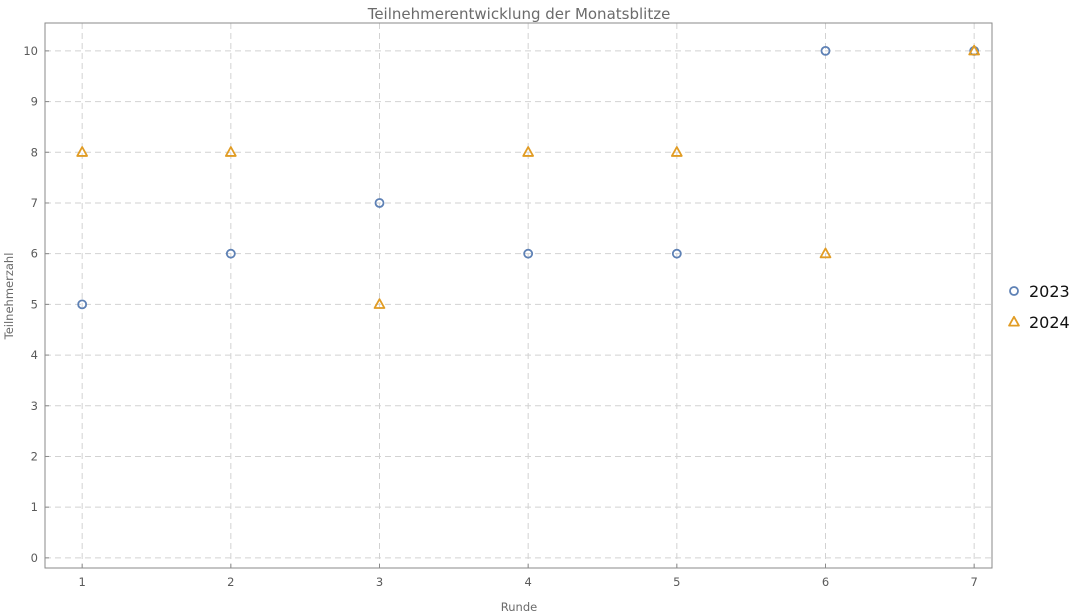 This screenshot has width=1080, height=616. I want to click on x-tick-label: 4, so click(527, 582).